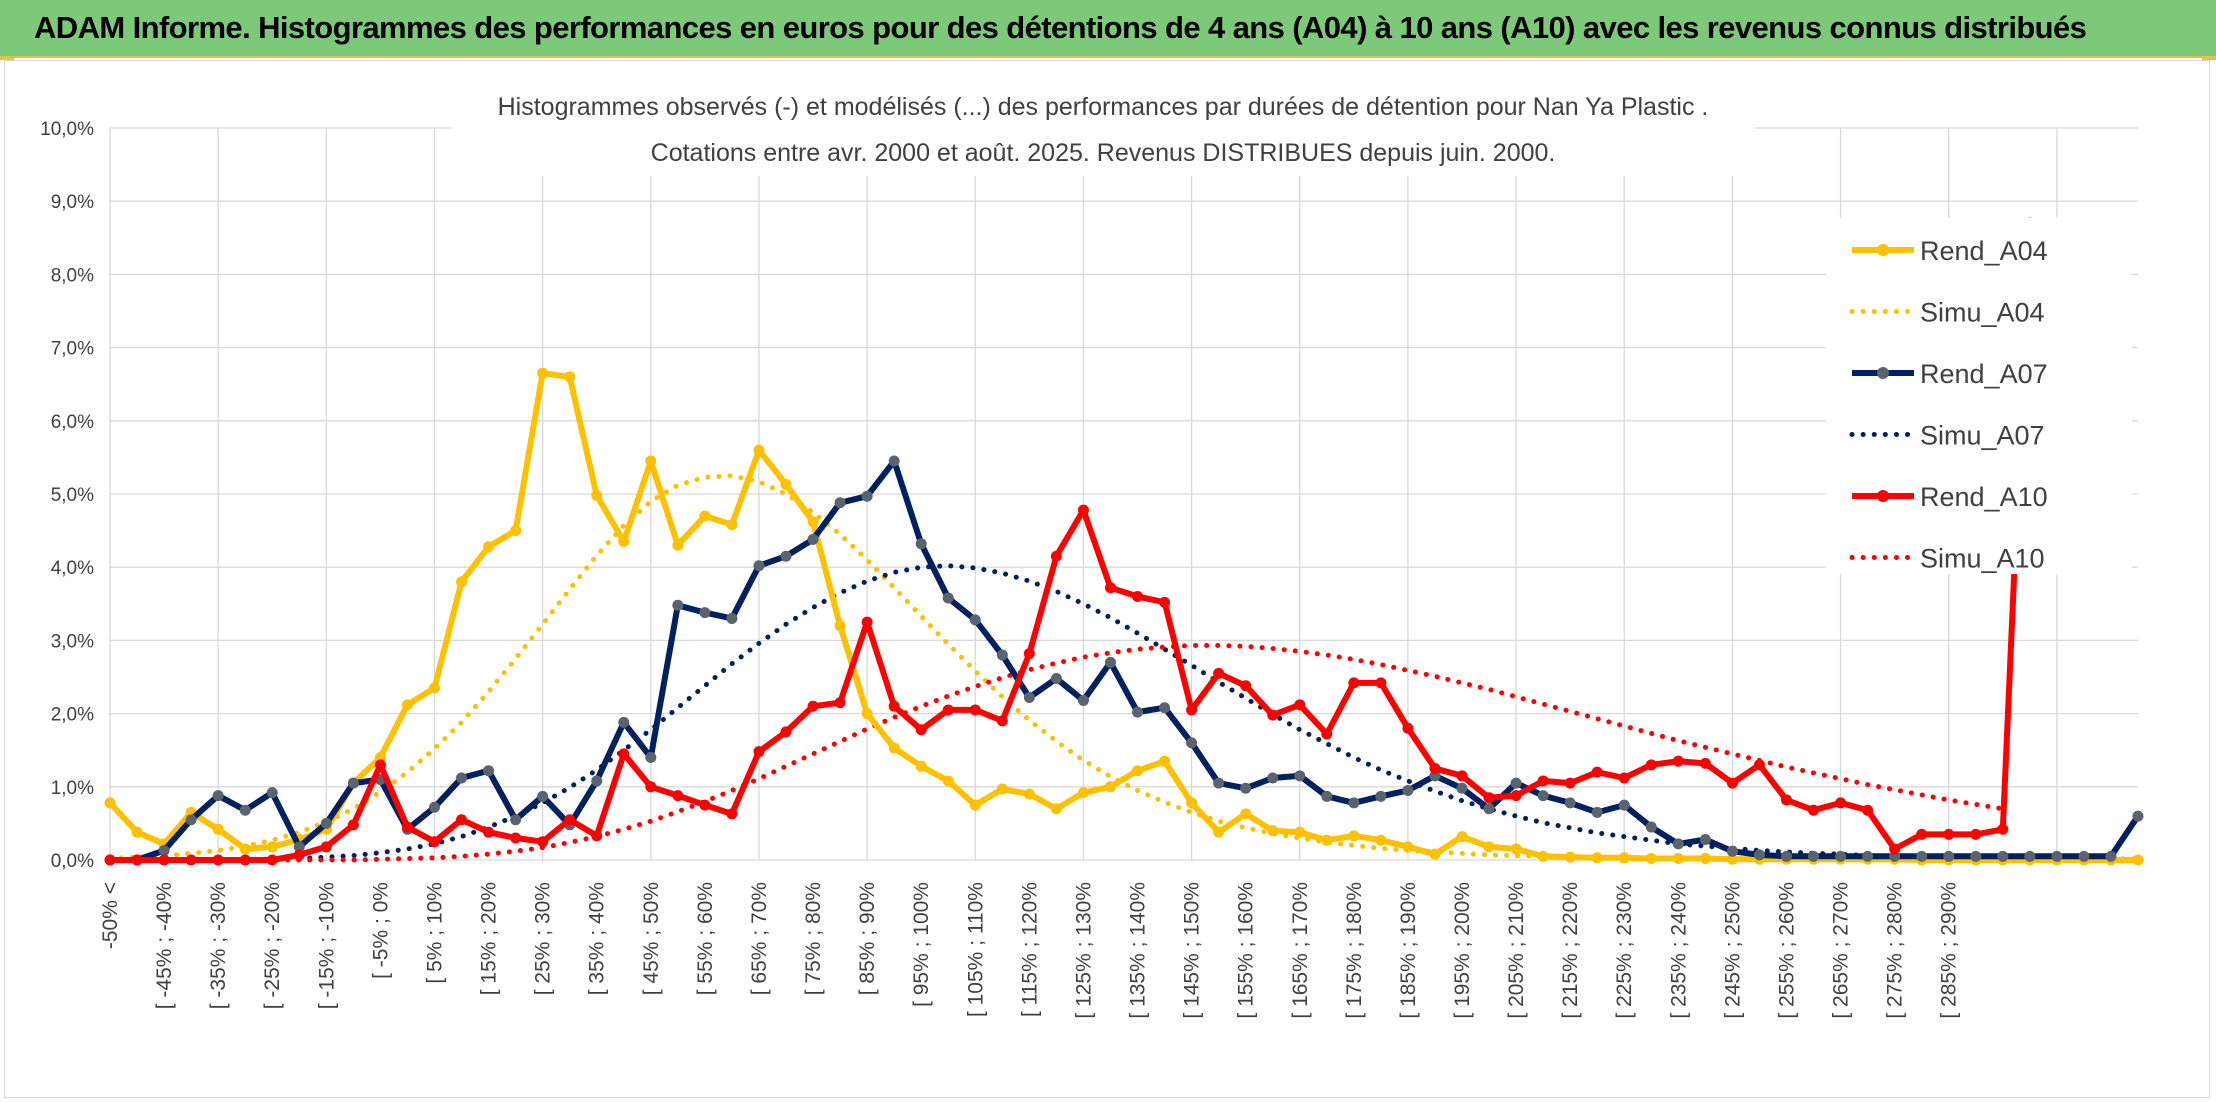 This screenshot has width=2216, height=1102. Describe the element at coordinates (1103, 130) in the screenshot. I see `title-background` at that location.